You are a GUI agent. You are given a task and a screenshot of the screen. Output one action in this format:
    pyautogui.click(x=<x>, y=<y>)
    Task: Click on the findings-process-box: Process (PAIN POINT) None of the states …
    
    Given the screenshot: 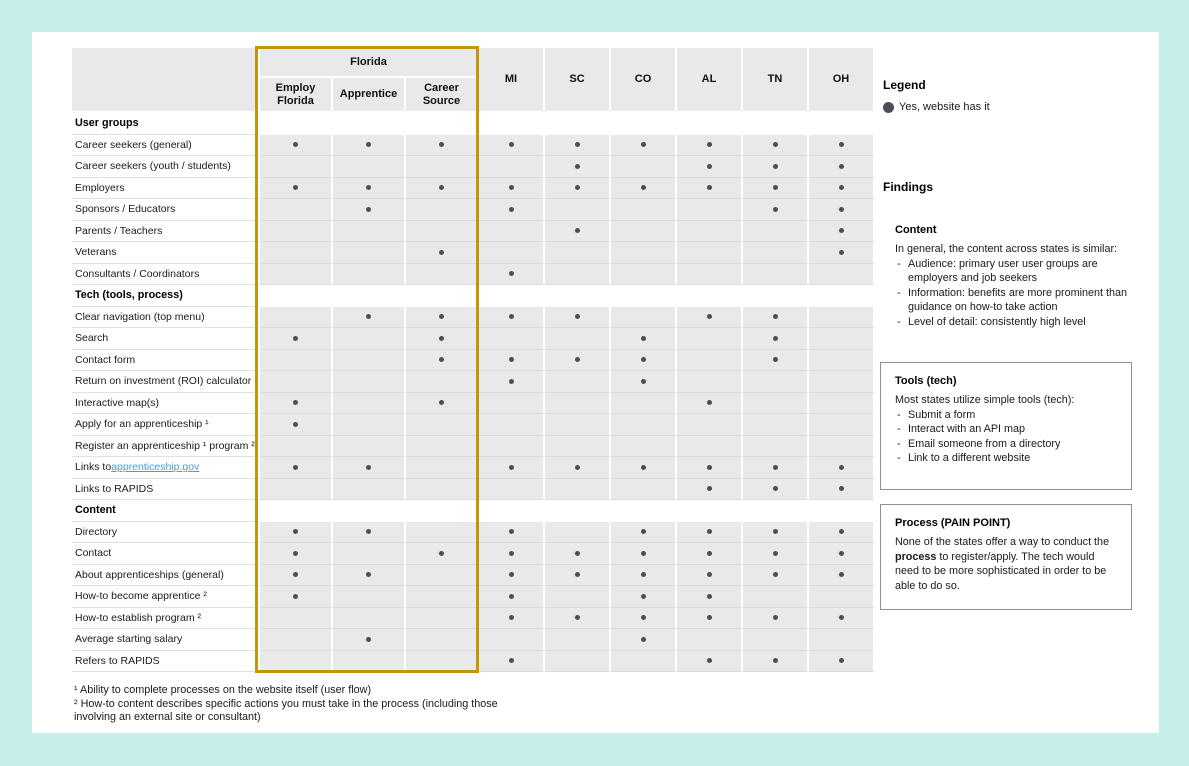 What is the action you would take?
    pyautogui.click(x=1006, y=557)
    